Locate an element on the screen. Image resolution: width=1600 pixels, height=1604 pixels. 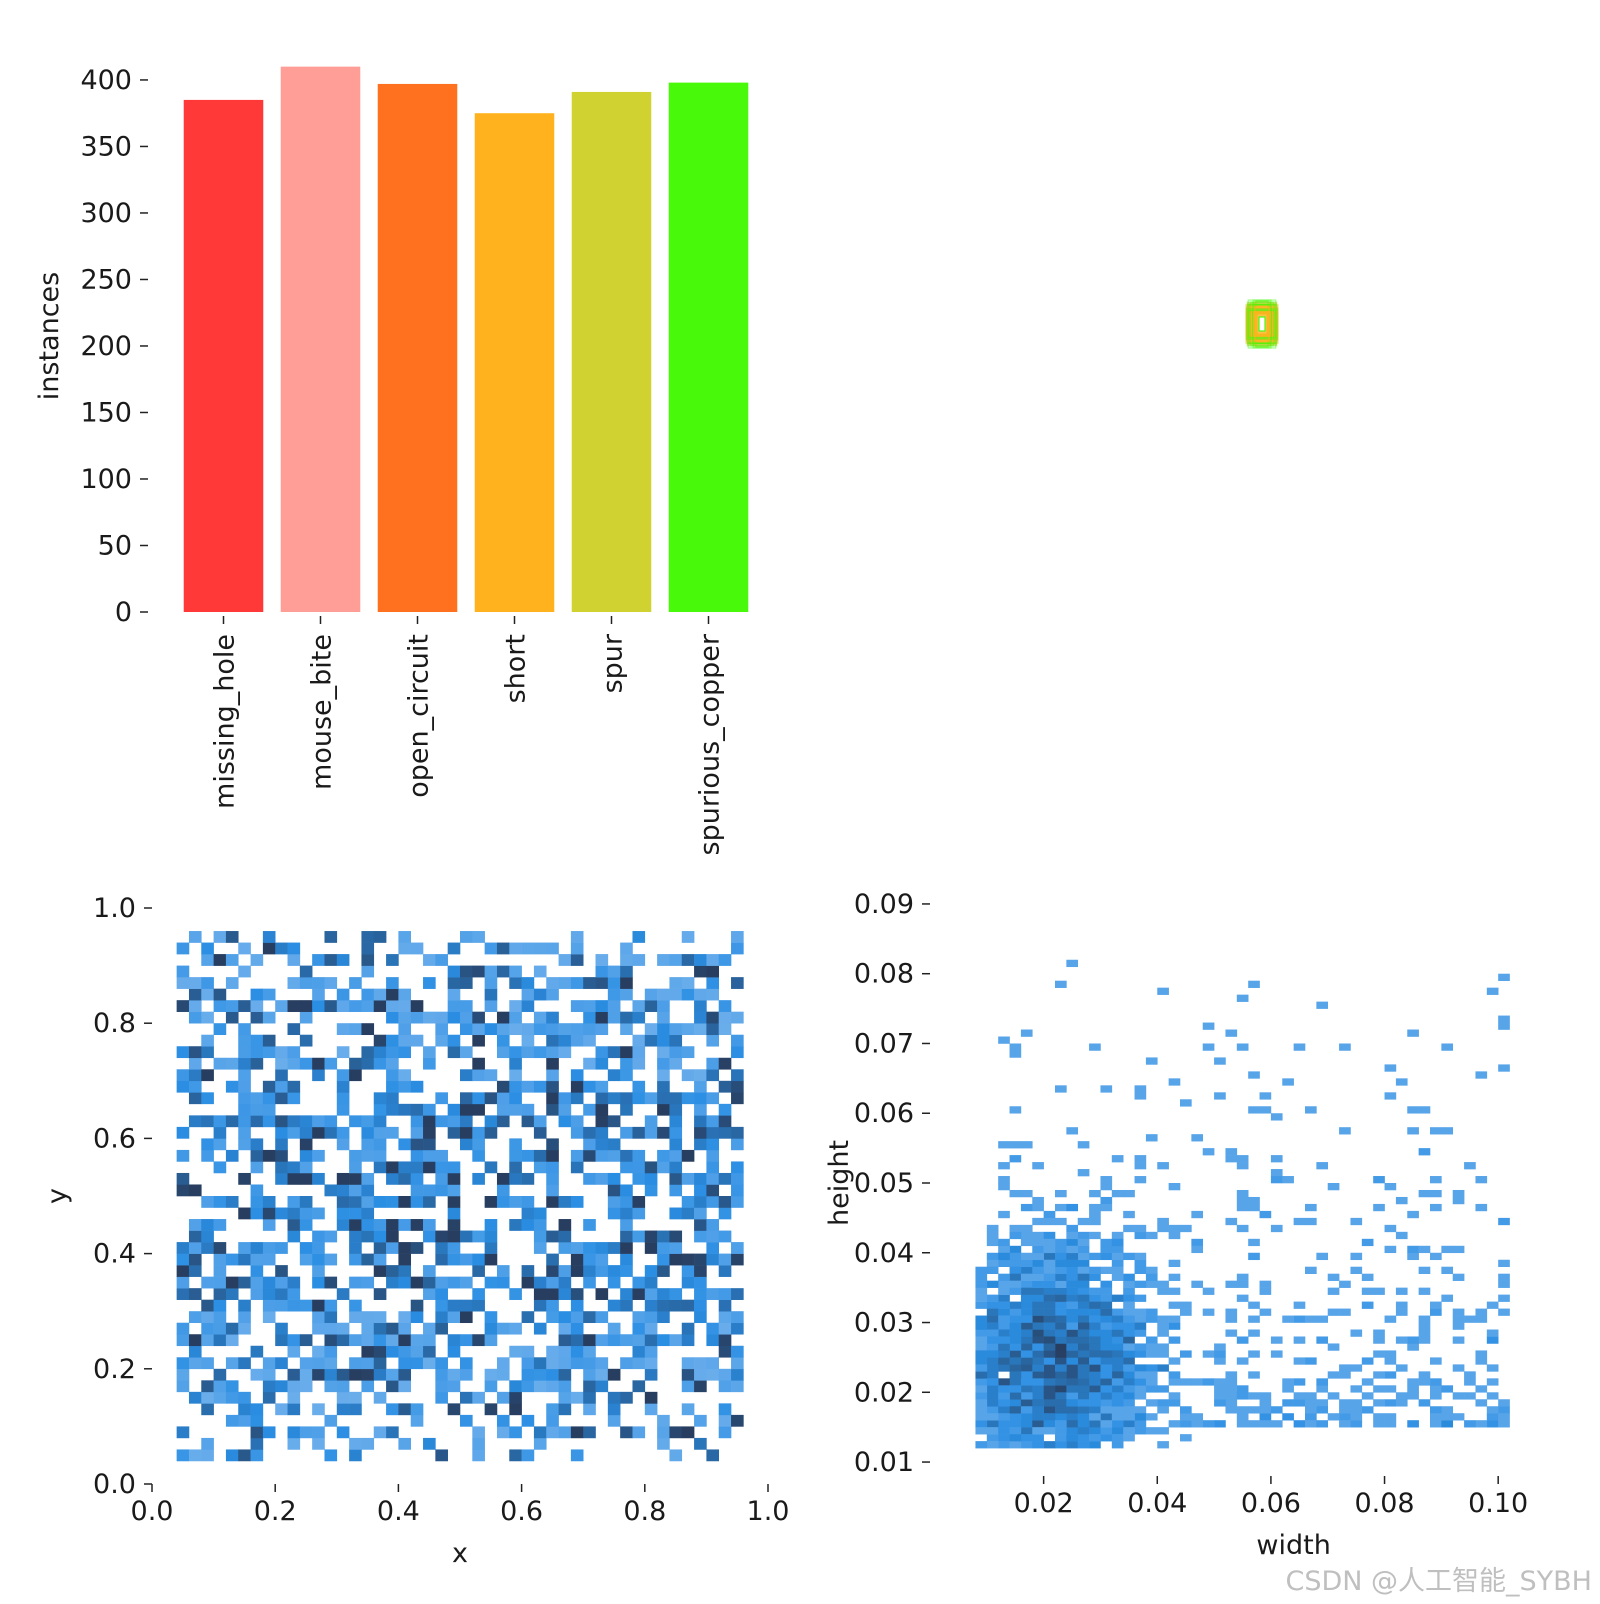
x-tick-label: 0.06 is located at coordinates (1271, 1503).